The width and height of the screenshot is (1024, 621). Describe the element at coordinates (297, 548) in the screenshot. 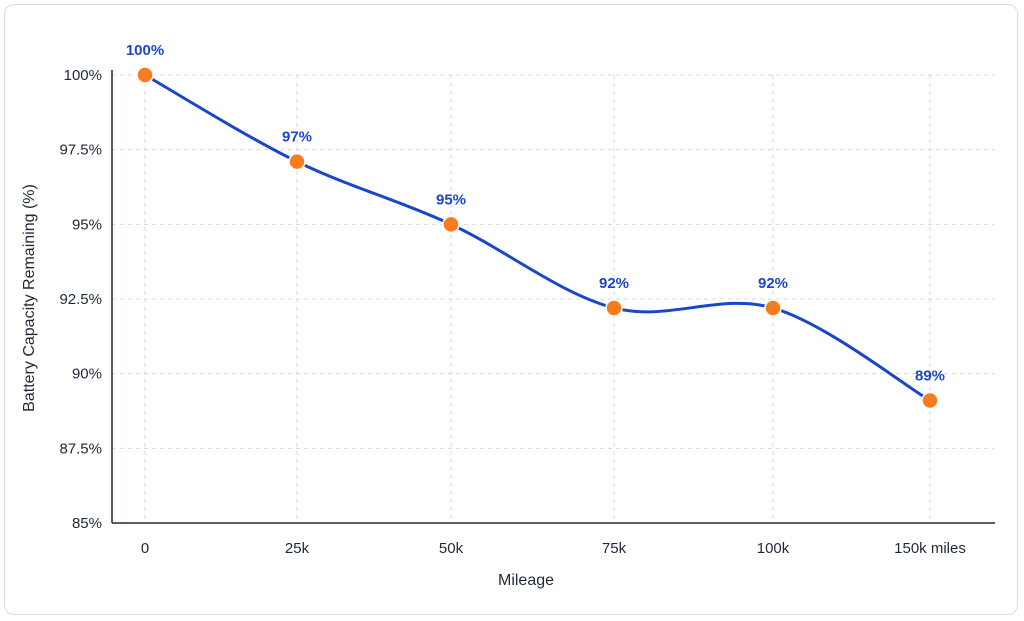

I see `x-tick-label: 25k` at that location.